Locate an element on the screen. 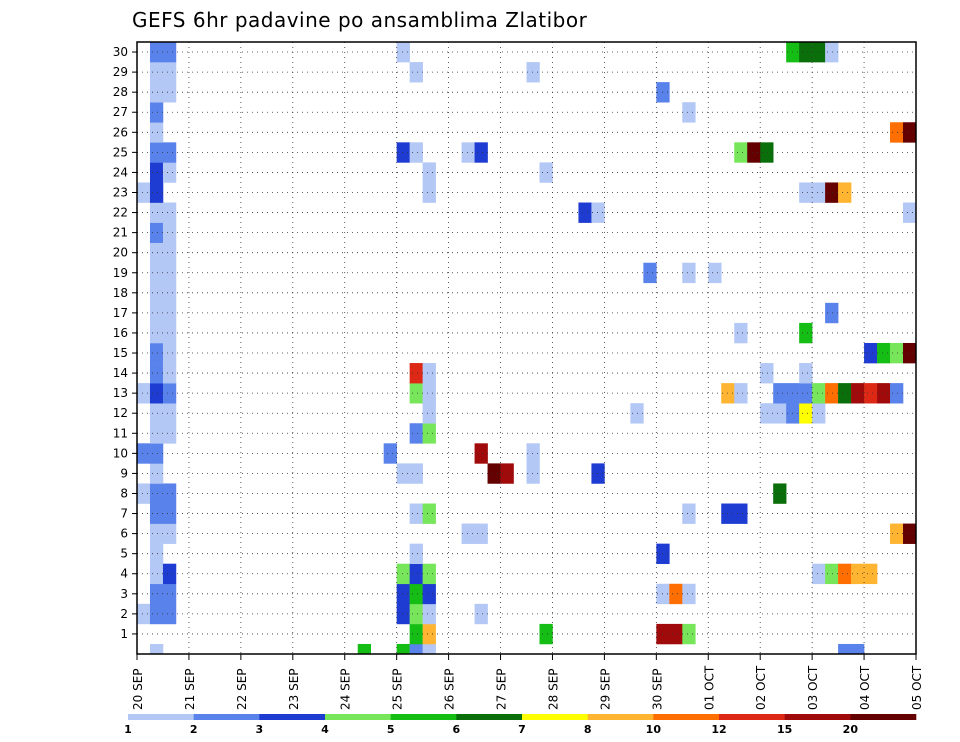 Image resolution: width=960 pixels, height=742 pixels. y-tick-label: 16 is located at coordinates (120, 333).